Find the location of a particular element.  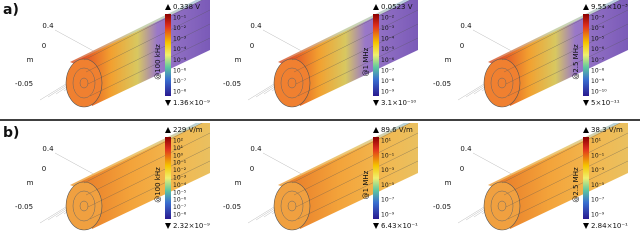

min-value: 2.32×10⁻⁹ is located at coordinates (191, 226).